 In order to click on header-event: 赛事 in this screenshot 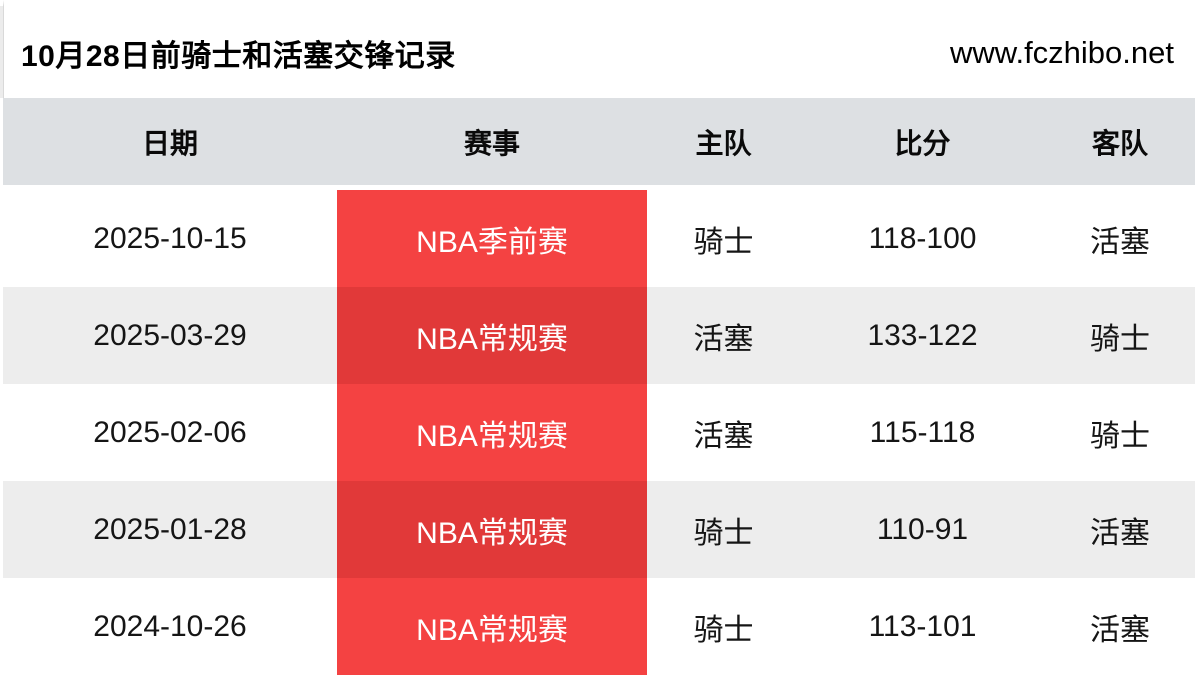, I will do `click(491, 143)`.